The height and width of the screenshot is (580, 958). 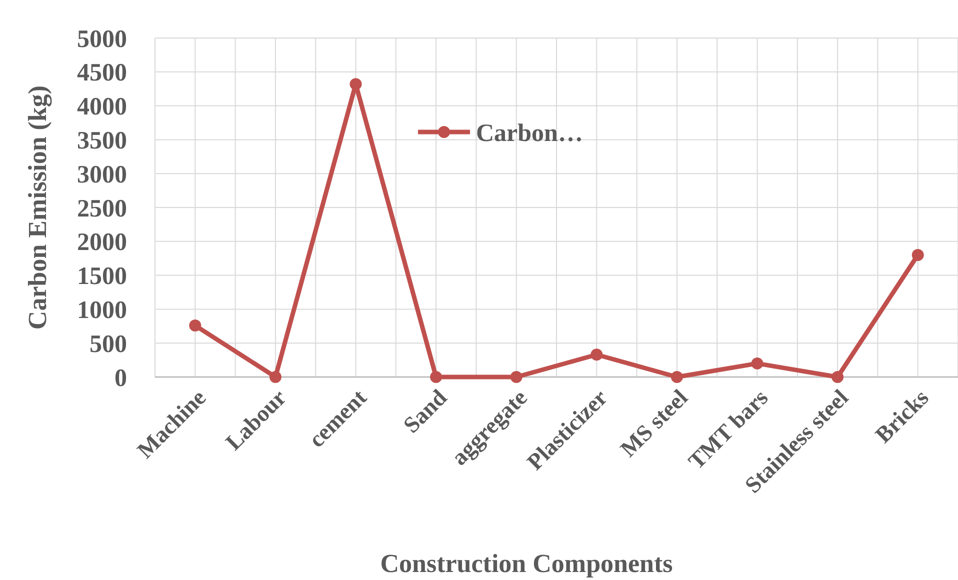 I want to click on y-axis-title: Carbon Emission (kg), so click(x=37, y=207).